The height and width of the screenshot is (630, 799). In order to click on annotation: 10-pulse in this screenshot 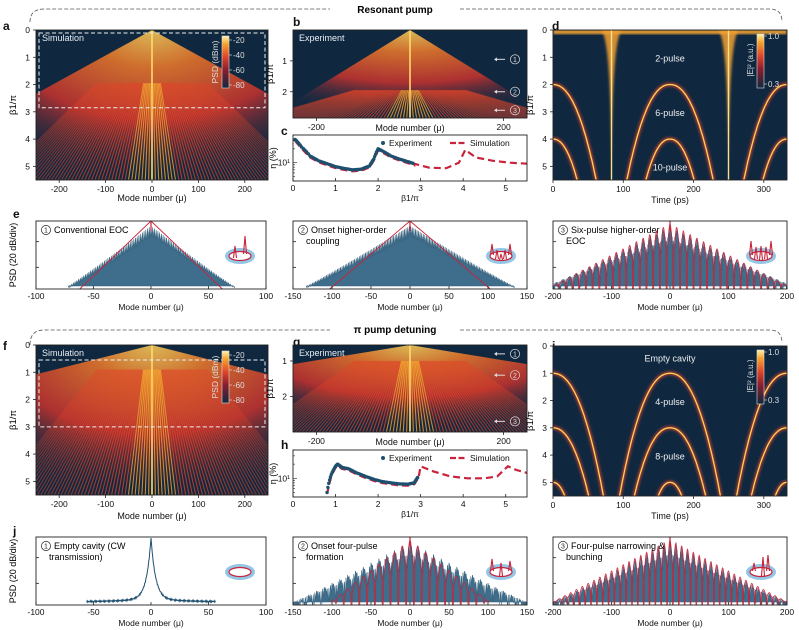, I will do `click(670, 168)`.